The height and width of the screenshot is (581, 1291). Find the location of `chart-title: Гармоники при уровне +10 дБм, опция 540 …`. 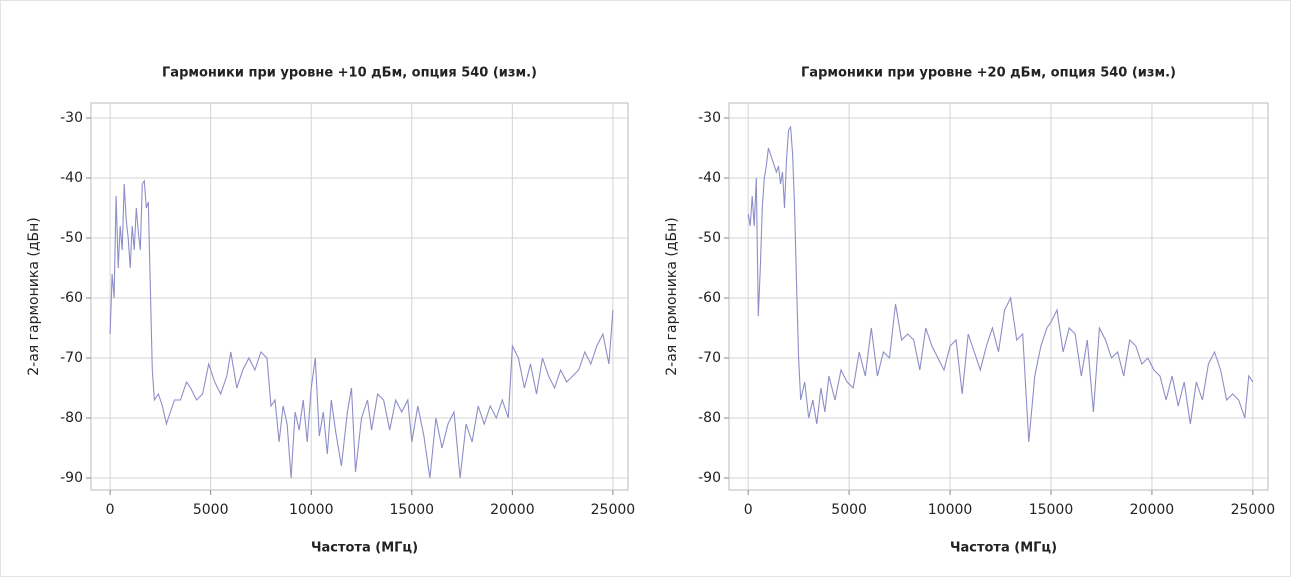

chart-title: Гармоники при уровне +10 дБм, опция 540 … is located at coordinates (349, 73).